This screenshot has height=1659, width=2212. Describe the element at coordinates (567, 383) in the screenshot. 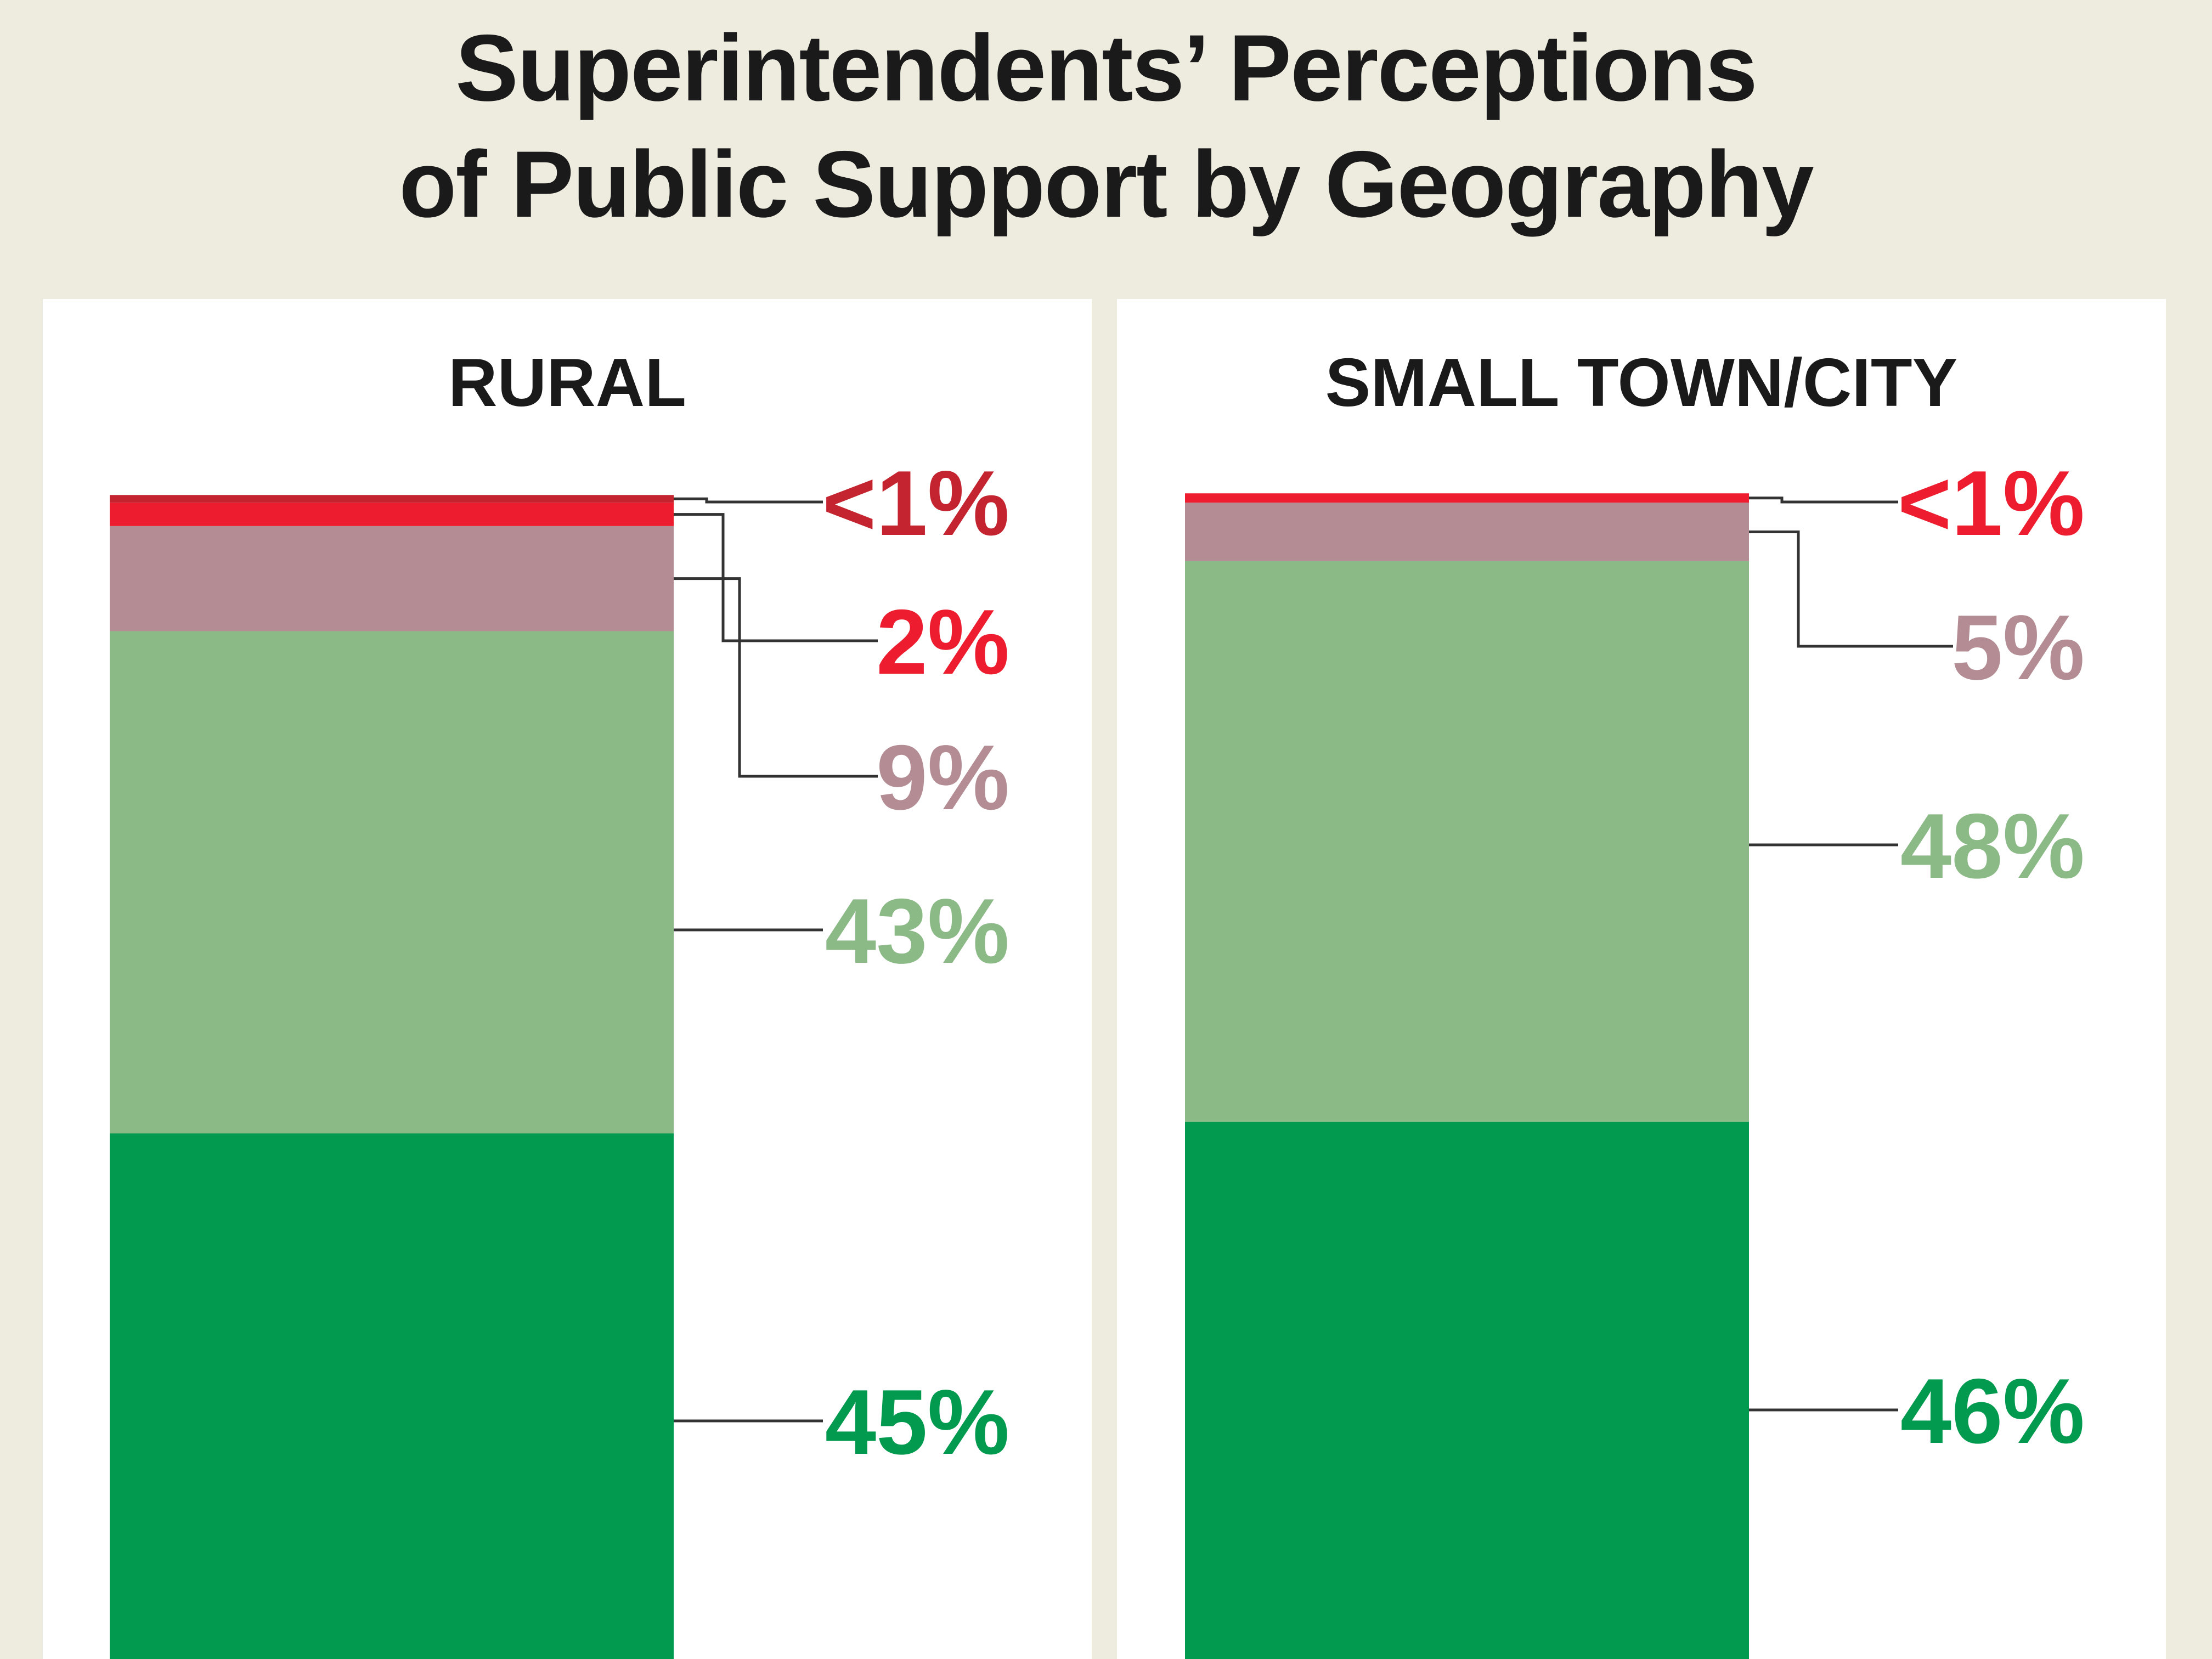

I see `panel-title: RURAL` at that location.